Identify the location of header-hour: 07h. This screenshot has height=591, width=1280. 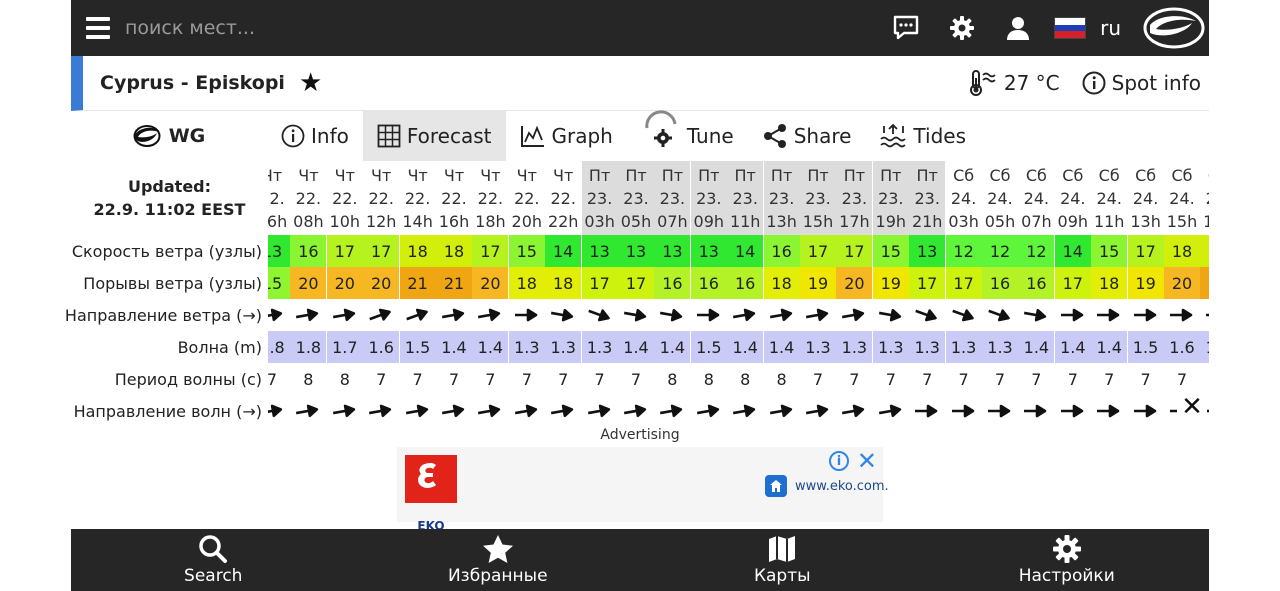
(1036, 221).